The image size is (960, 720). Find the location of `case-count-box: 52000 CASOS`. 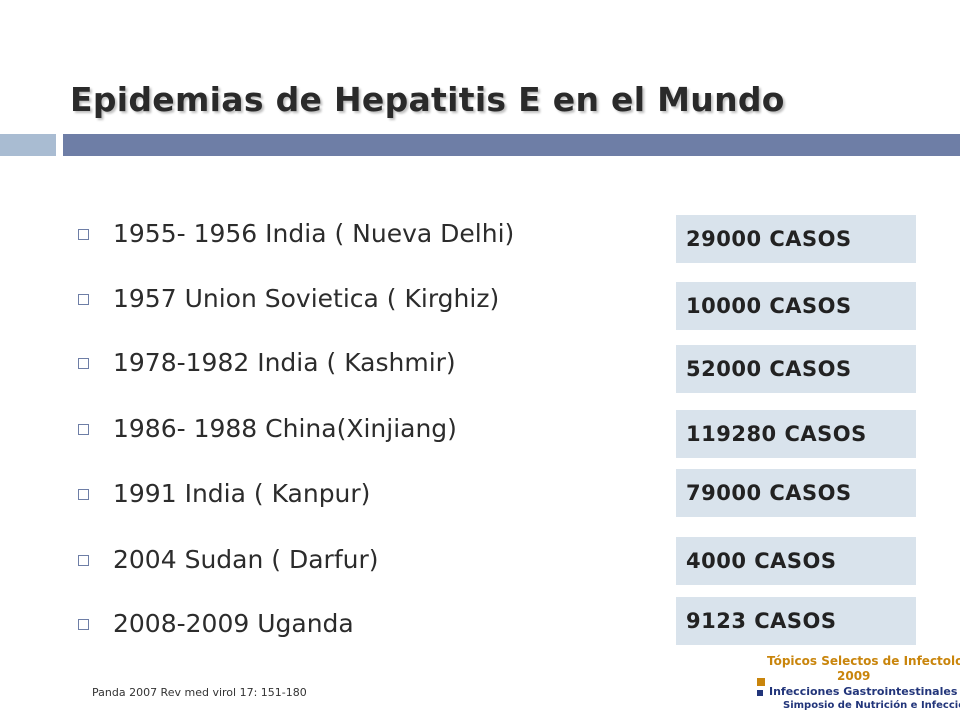

case-count-box: 52000 CASOS is located at coordinates (796, 369).